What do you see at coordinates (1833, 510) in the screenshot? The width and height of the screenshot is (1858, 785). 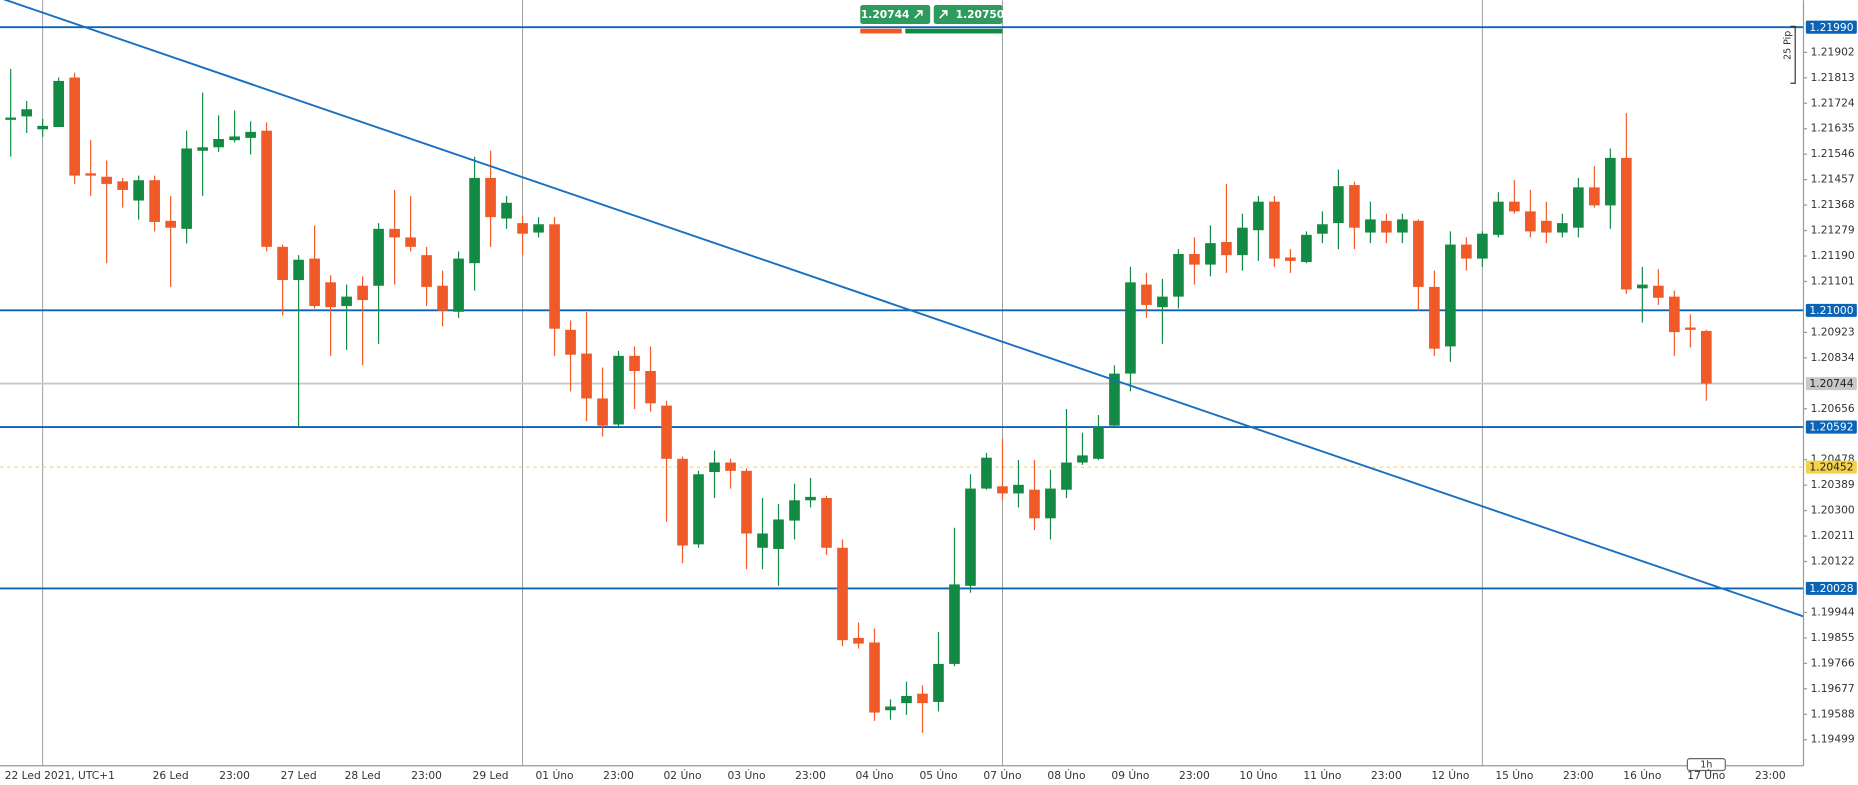 I see `y-tick-label: 1.20300` at bounding box center [1833, 510].